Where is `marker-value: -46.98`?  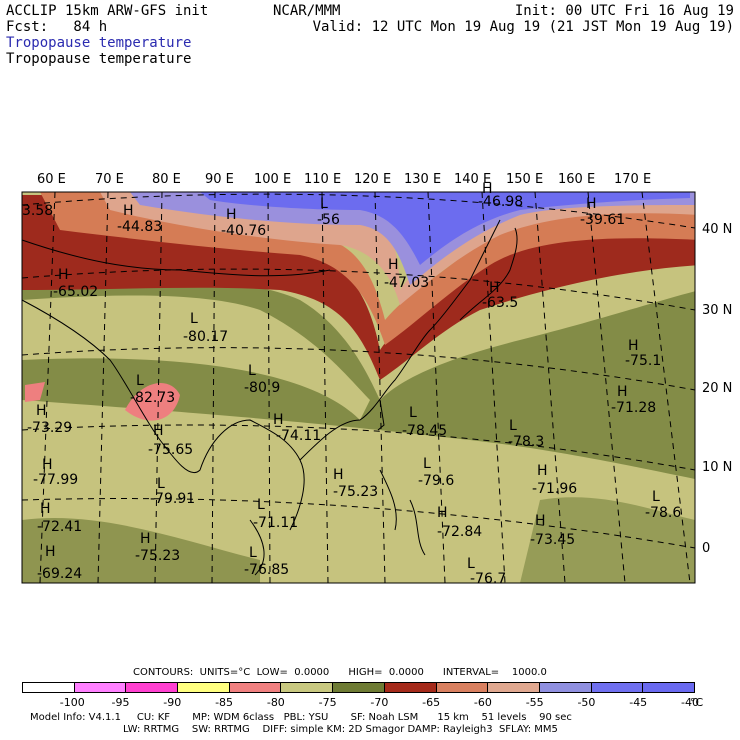 marker-value: -46.98 is located at coordinates (501, 202).